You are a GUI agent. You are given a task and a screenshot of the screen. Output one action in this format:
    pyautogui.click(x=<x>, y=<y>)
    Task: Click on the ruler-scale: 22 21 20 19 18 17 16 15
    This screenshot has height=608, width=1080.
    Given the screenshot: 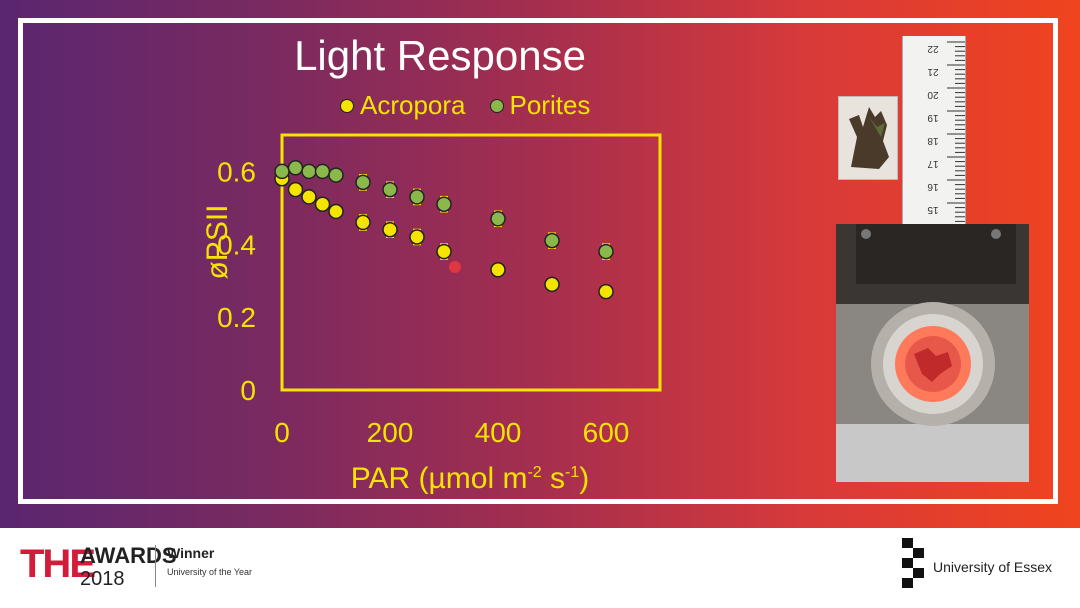 What is the action you would take?
    pyautogui.click(x=946, y=131)
    